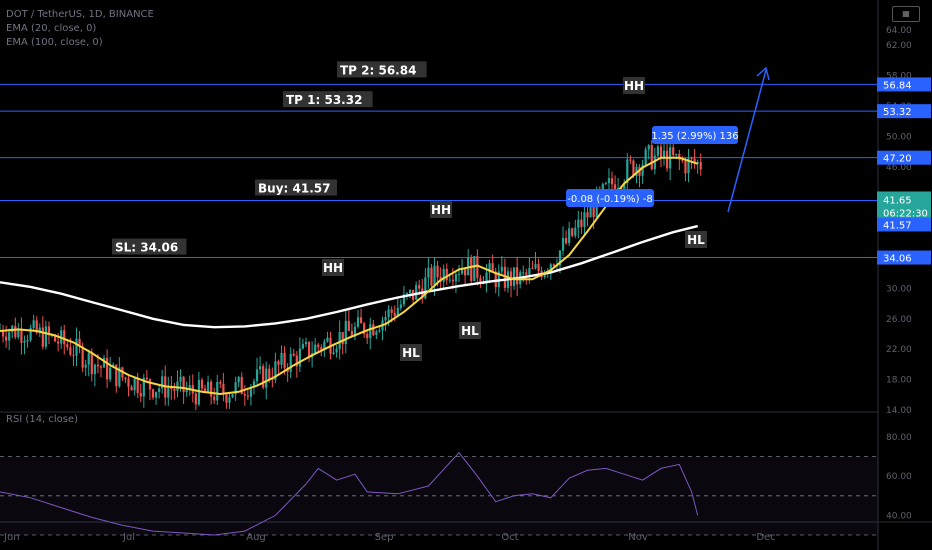 Image resolution: width=932 pixels, height=550 pixels. What do you see at coordinates (899, 289) in the screenshot?
I see `y-tick-label: 30.00` at bounding box center [899, 289].